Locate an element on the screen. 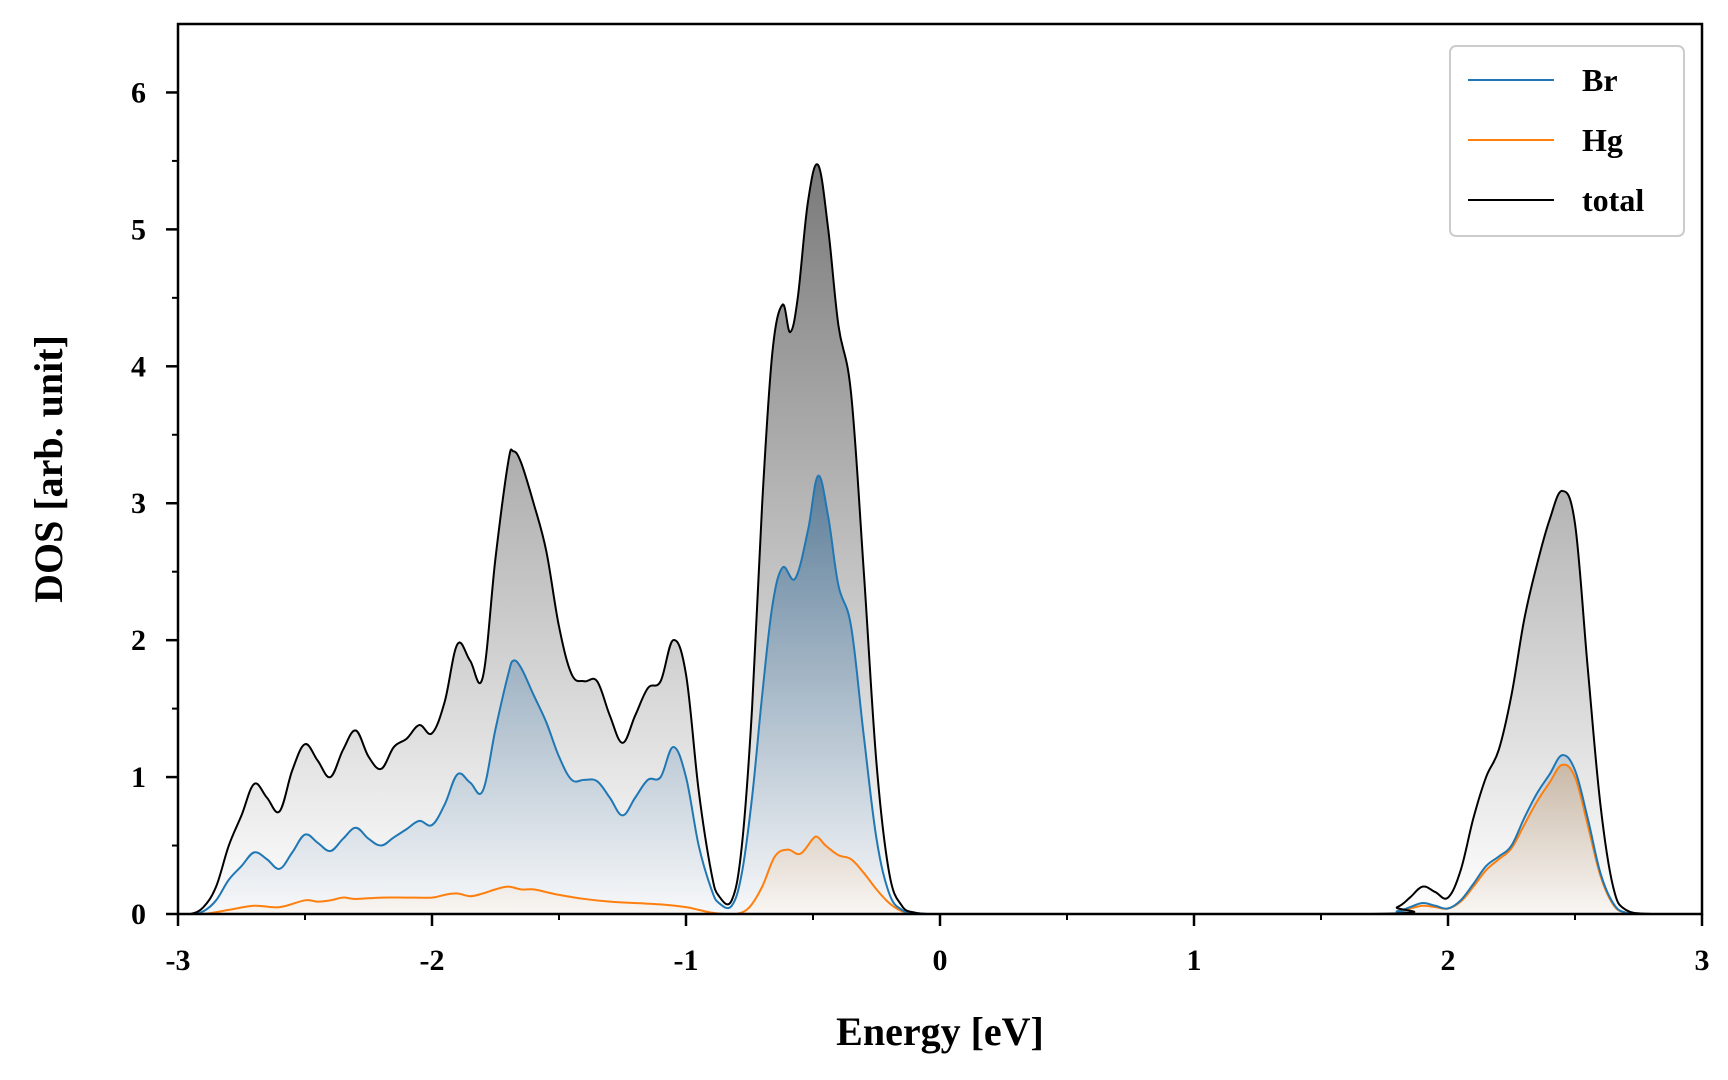 This screenshot has height=1080, width=1728. legend-label-br: Br is located at coordinates (1600, 80).